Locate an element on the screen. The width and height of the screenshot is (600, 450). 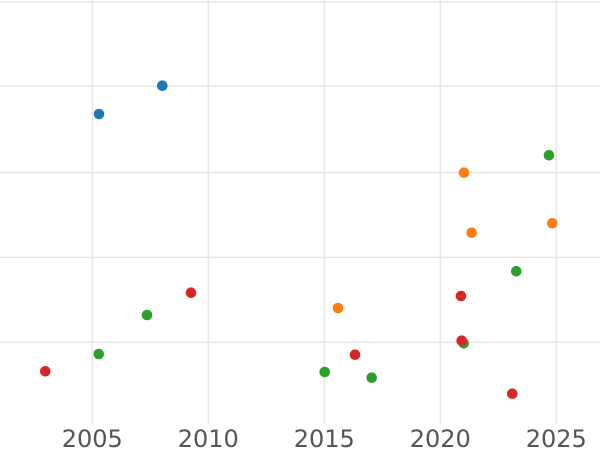
x-tick-label: 2005 is located at coordinates (92, 437).